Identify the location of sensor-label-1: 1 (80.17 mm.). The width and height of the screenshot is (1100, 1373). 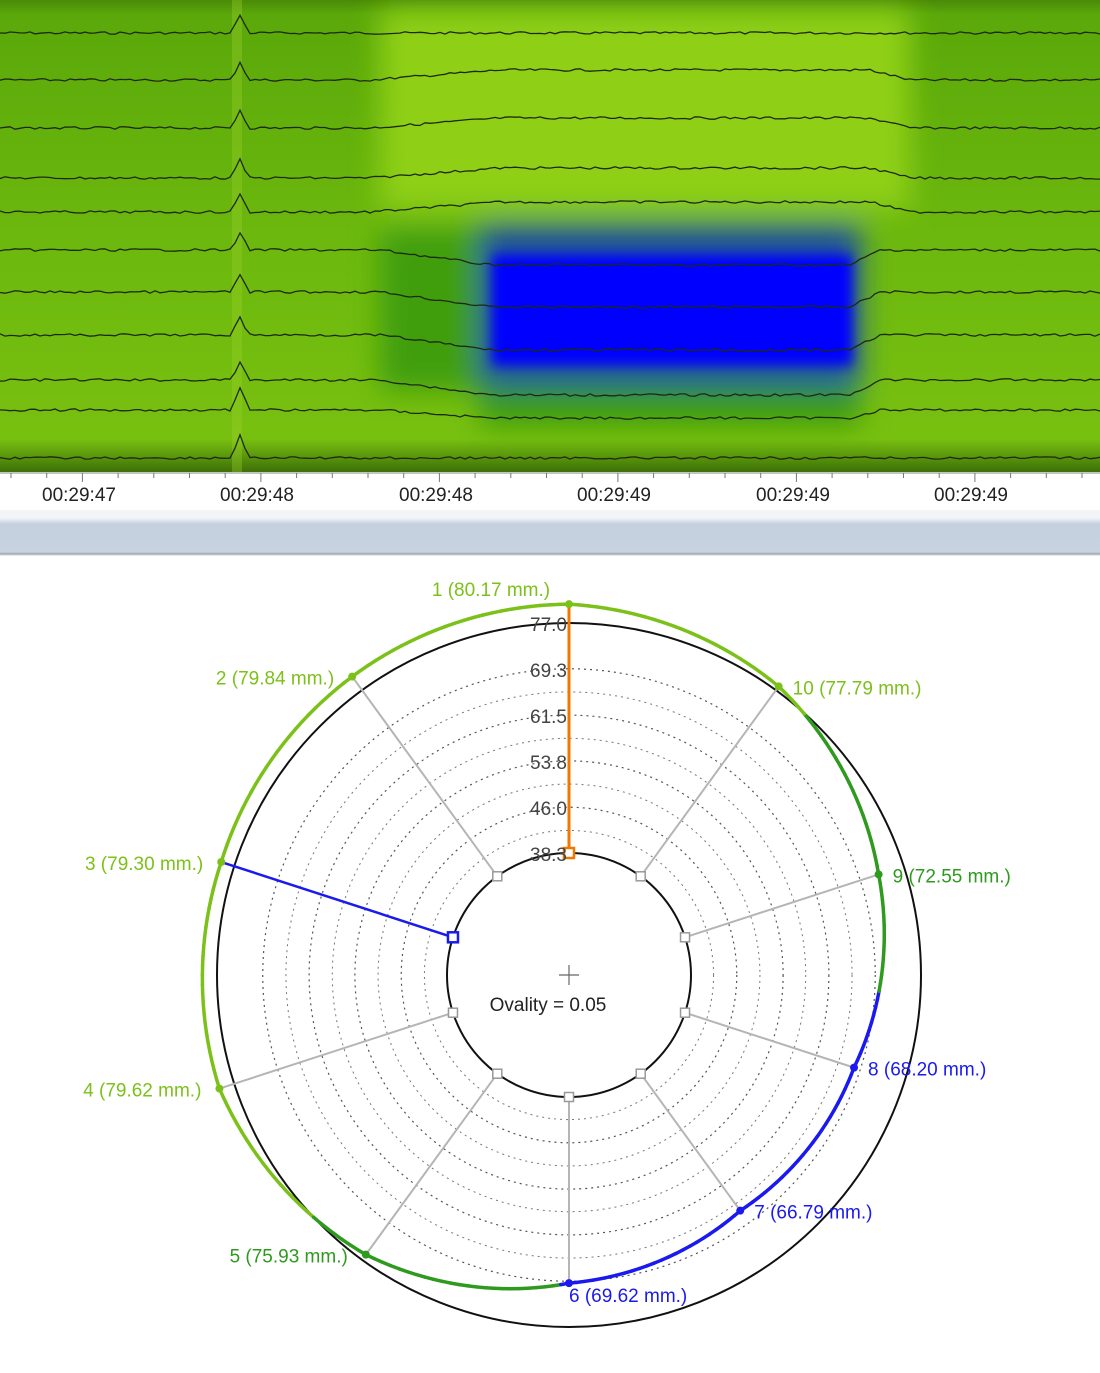
(491, 590).